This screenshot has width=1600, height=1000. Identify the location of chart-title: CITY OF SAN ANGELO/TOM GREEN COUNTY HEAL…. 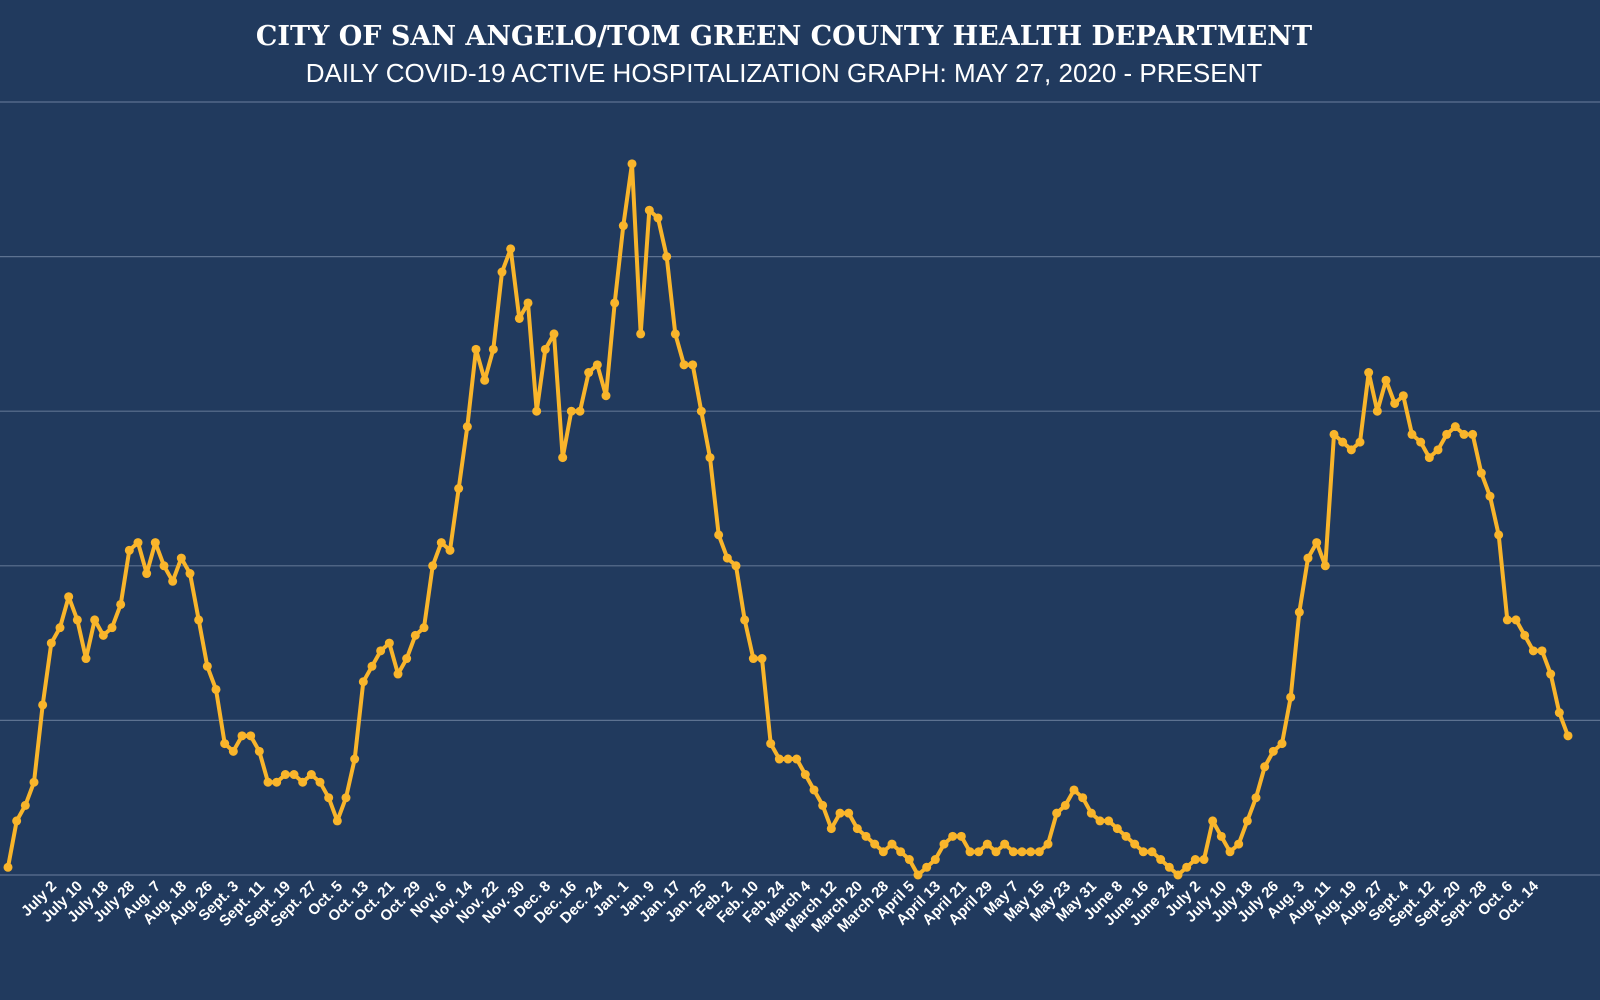
(784, 36).